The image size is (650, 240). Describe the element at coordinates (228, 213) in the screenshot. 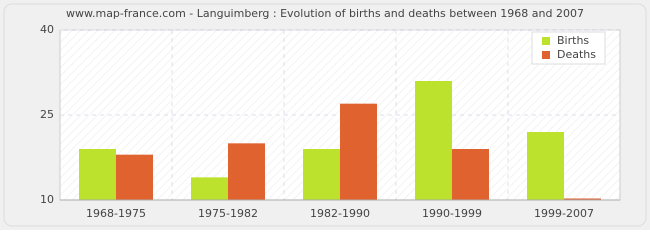

I see `x-tick-label: 1975-1982` at that location.